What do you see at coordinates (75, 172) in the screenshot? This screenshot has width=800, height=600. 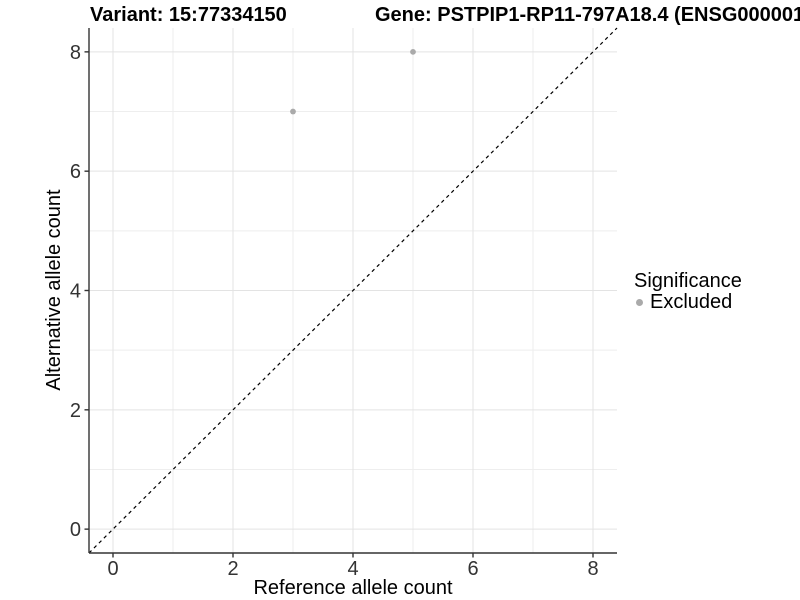 I see `y-tick-label: 6` at bounding box center [75, 172].